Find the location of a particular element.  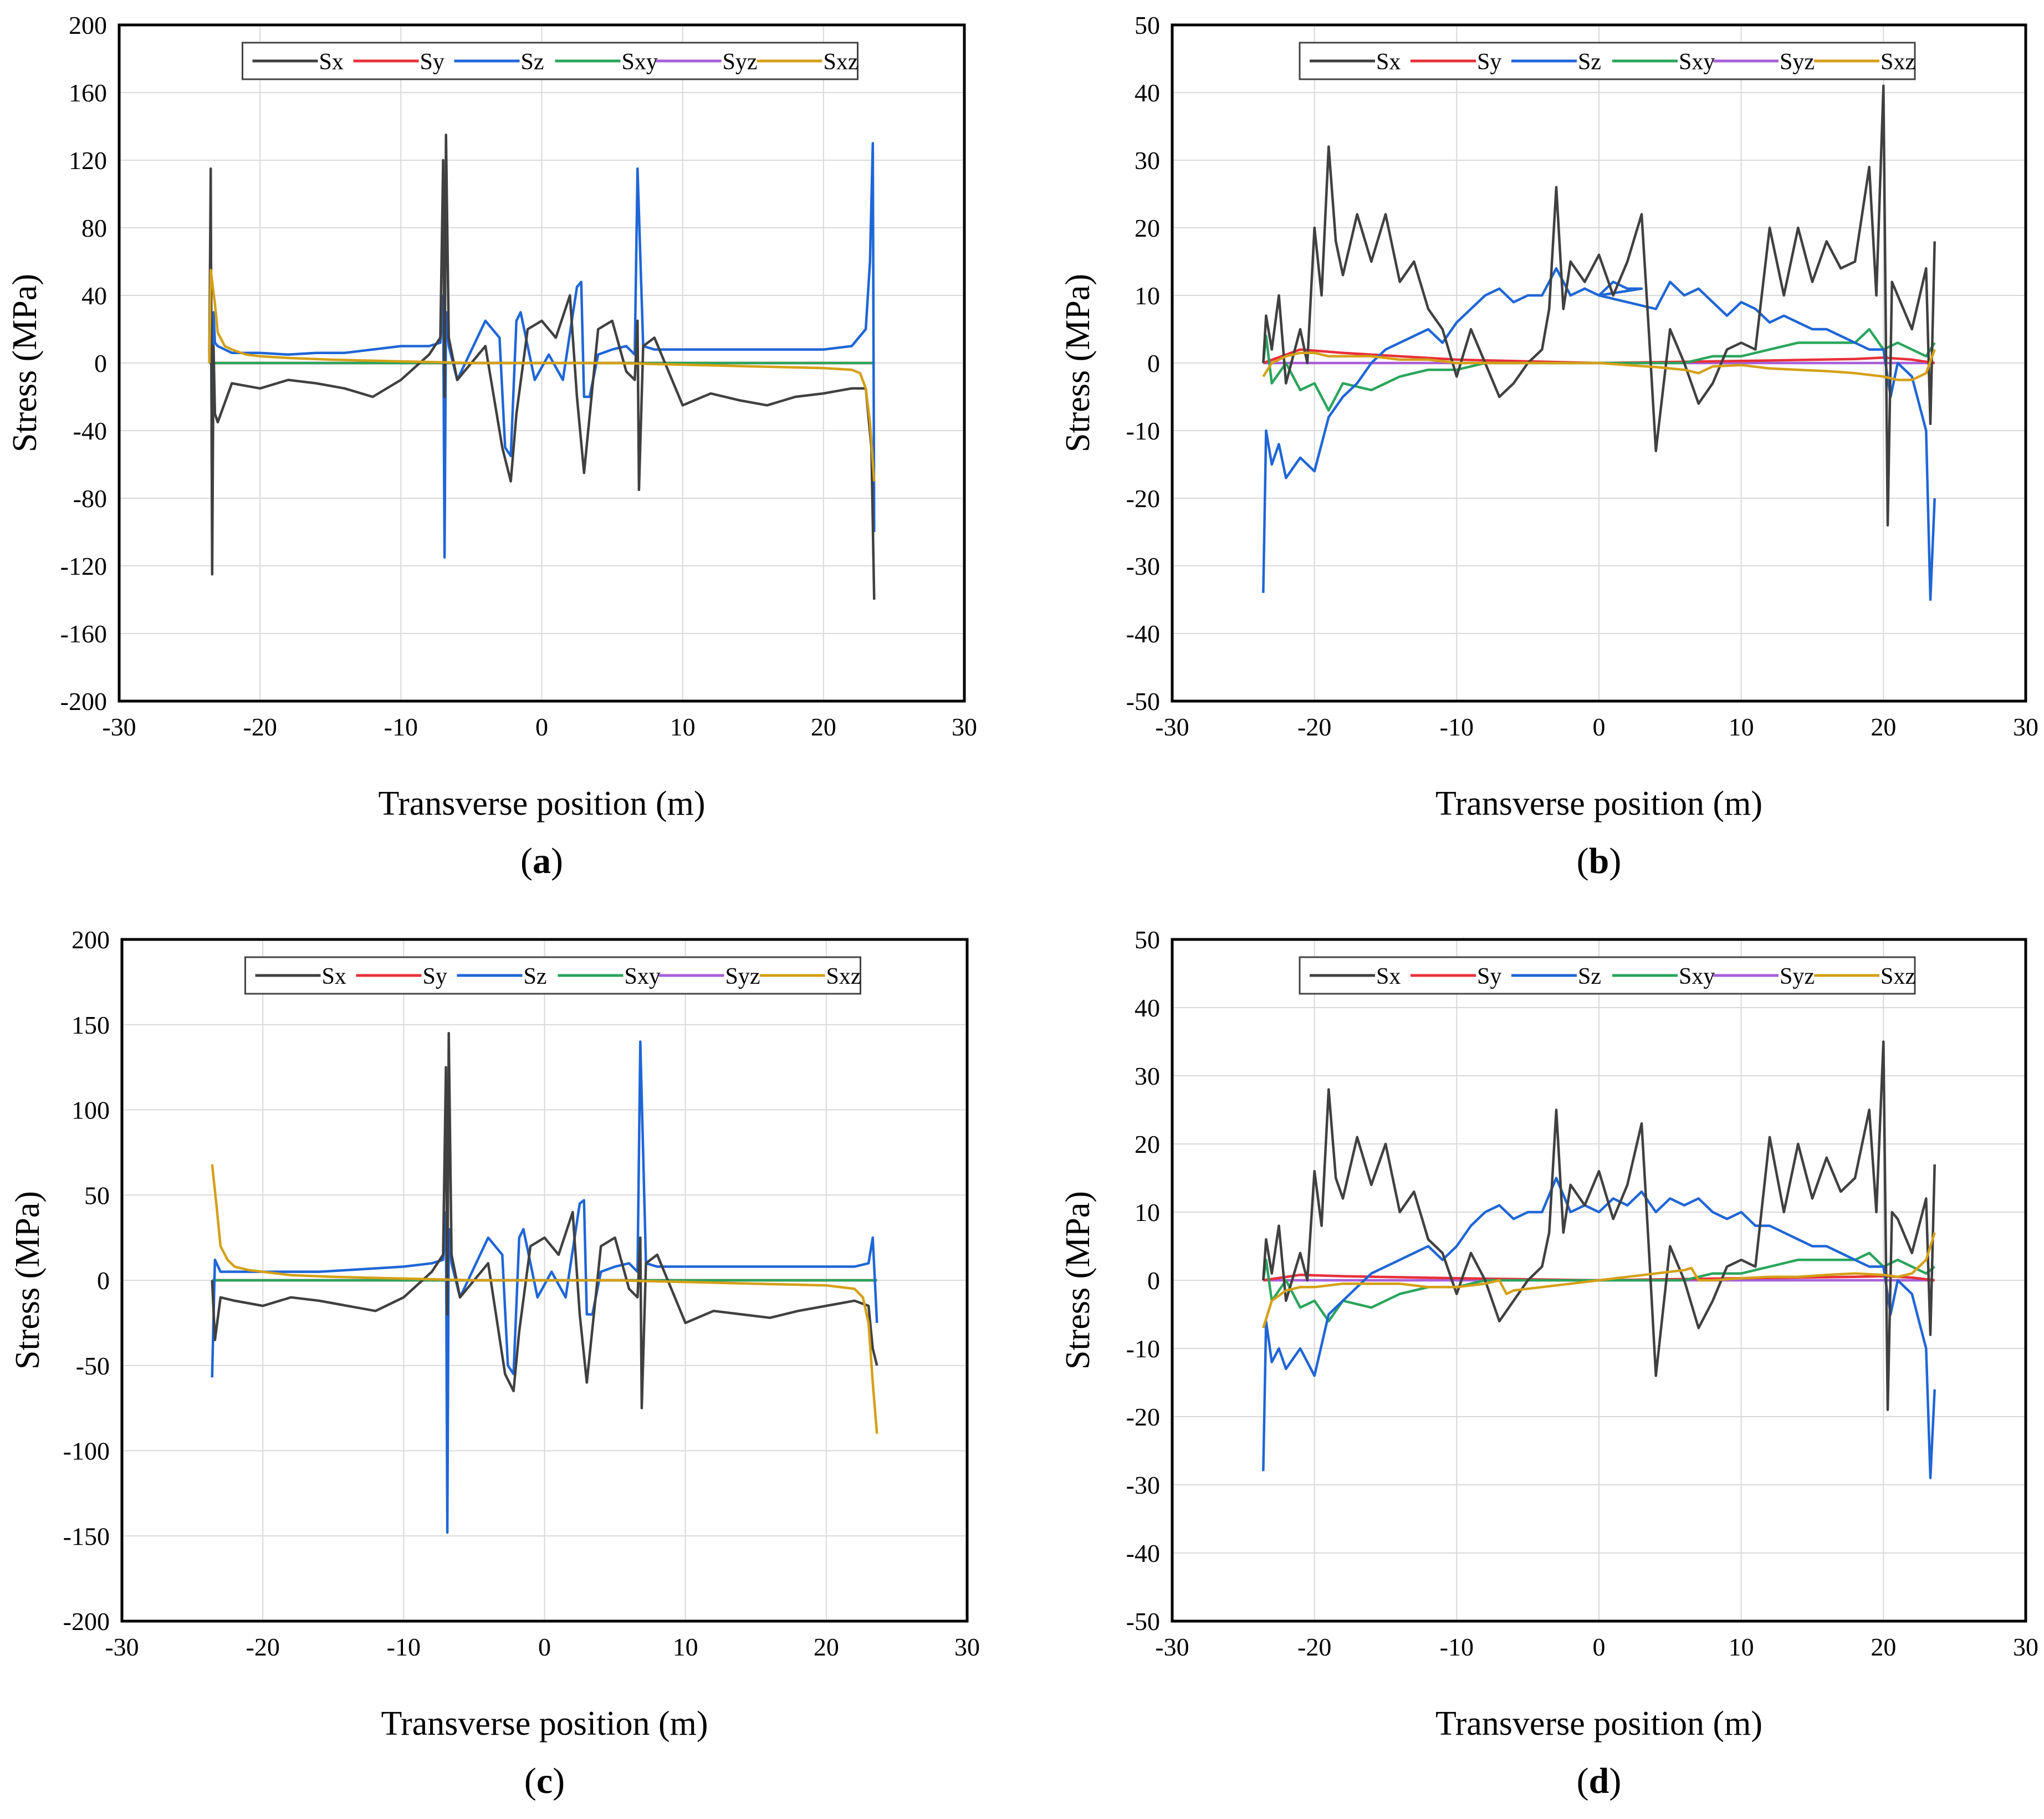

y-tick-label: -20 is located at coordinates (1143, 1417).